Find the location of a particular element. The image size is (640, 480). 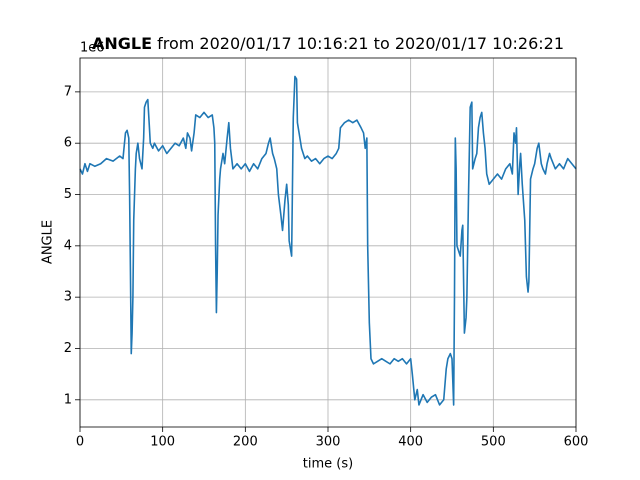

x-tick-label: 500 is located at coordinates (493, 442).